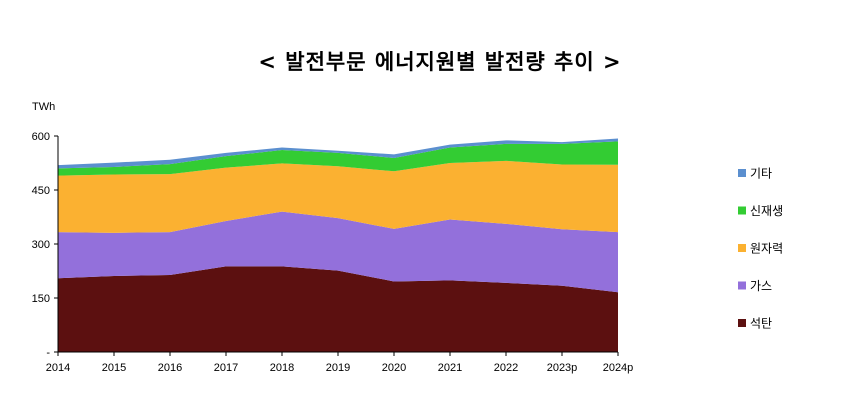 Image resolution: width=860 pixels, height=416 pixels. I want to click on x-tick-label-9: 2023p, so click(562, 368).